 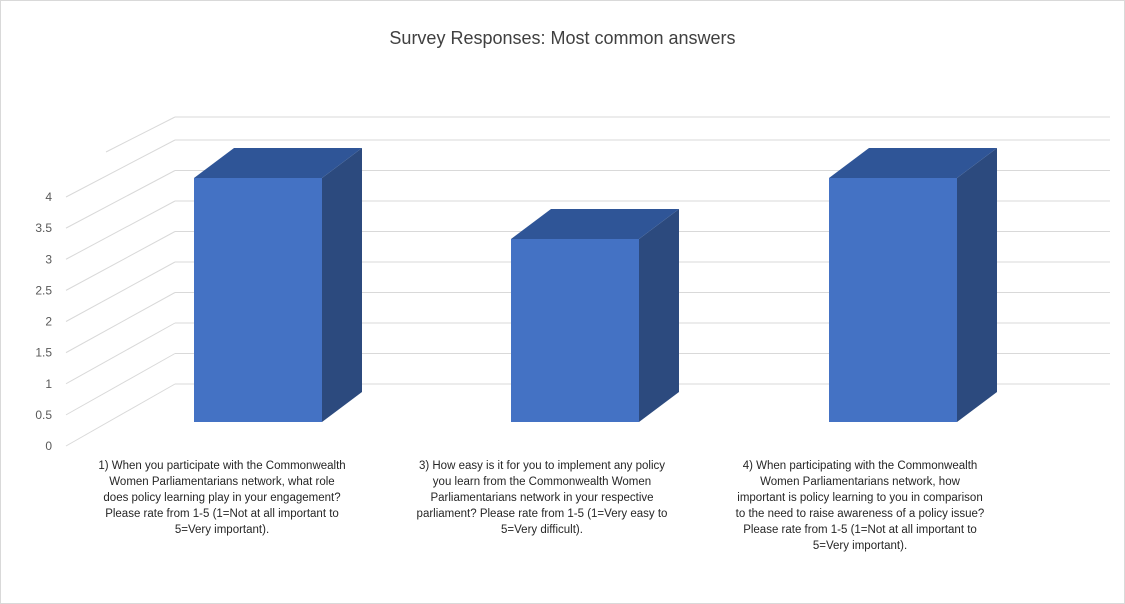 I want to click on y-tick-label: 1.5, so click(x=43, y=353).